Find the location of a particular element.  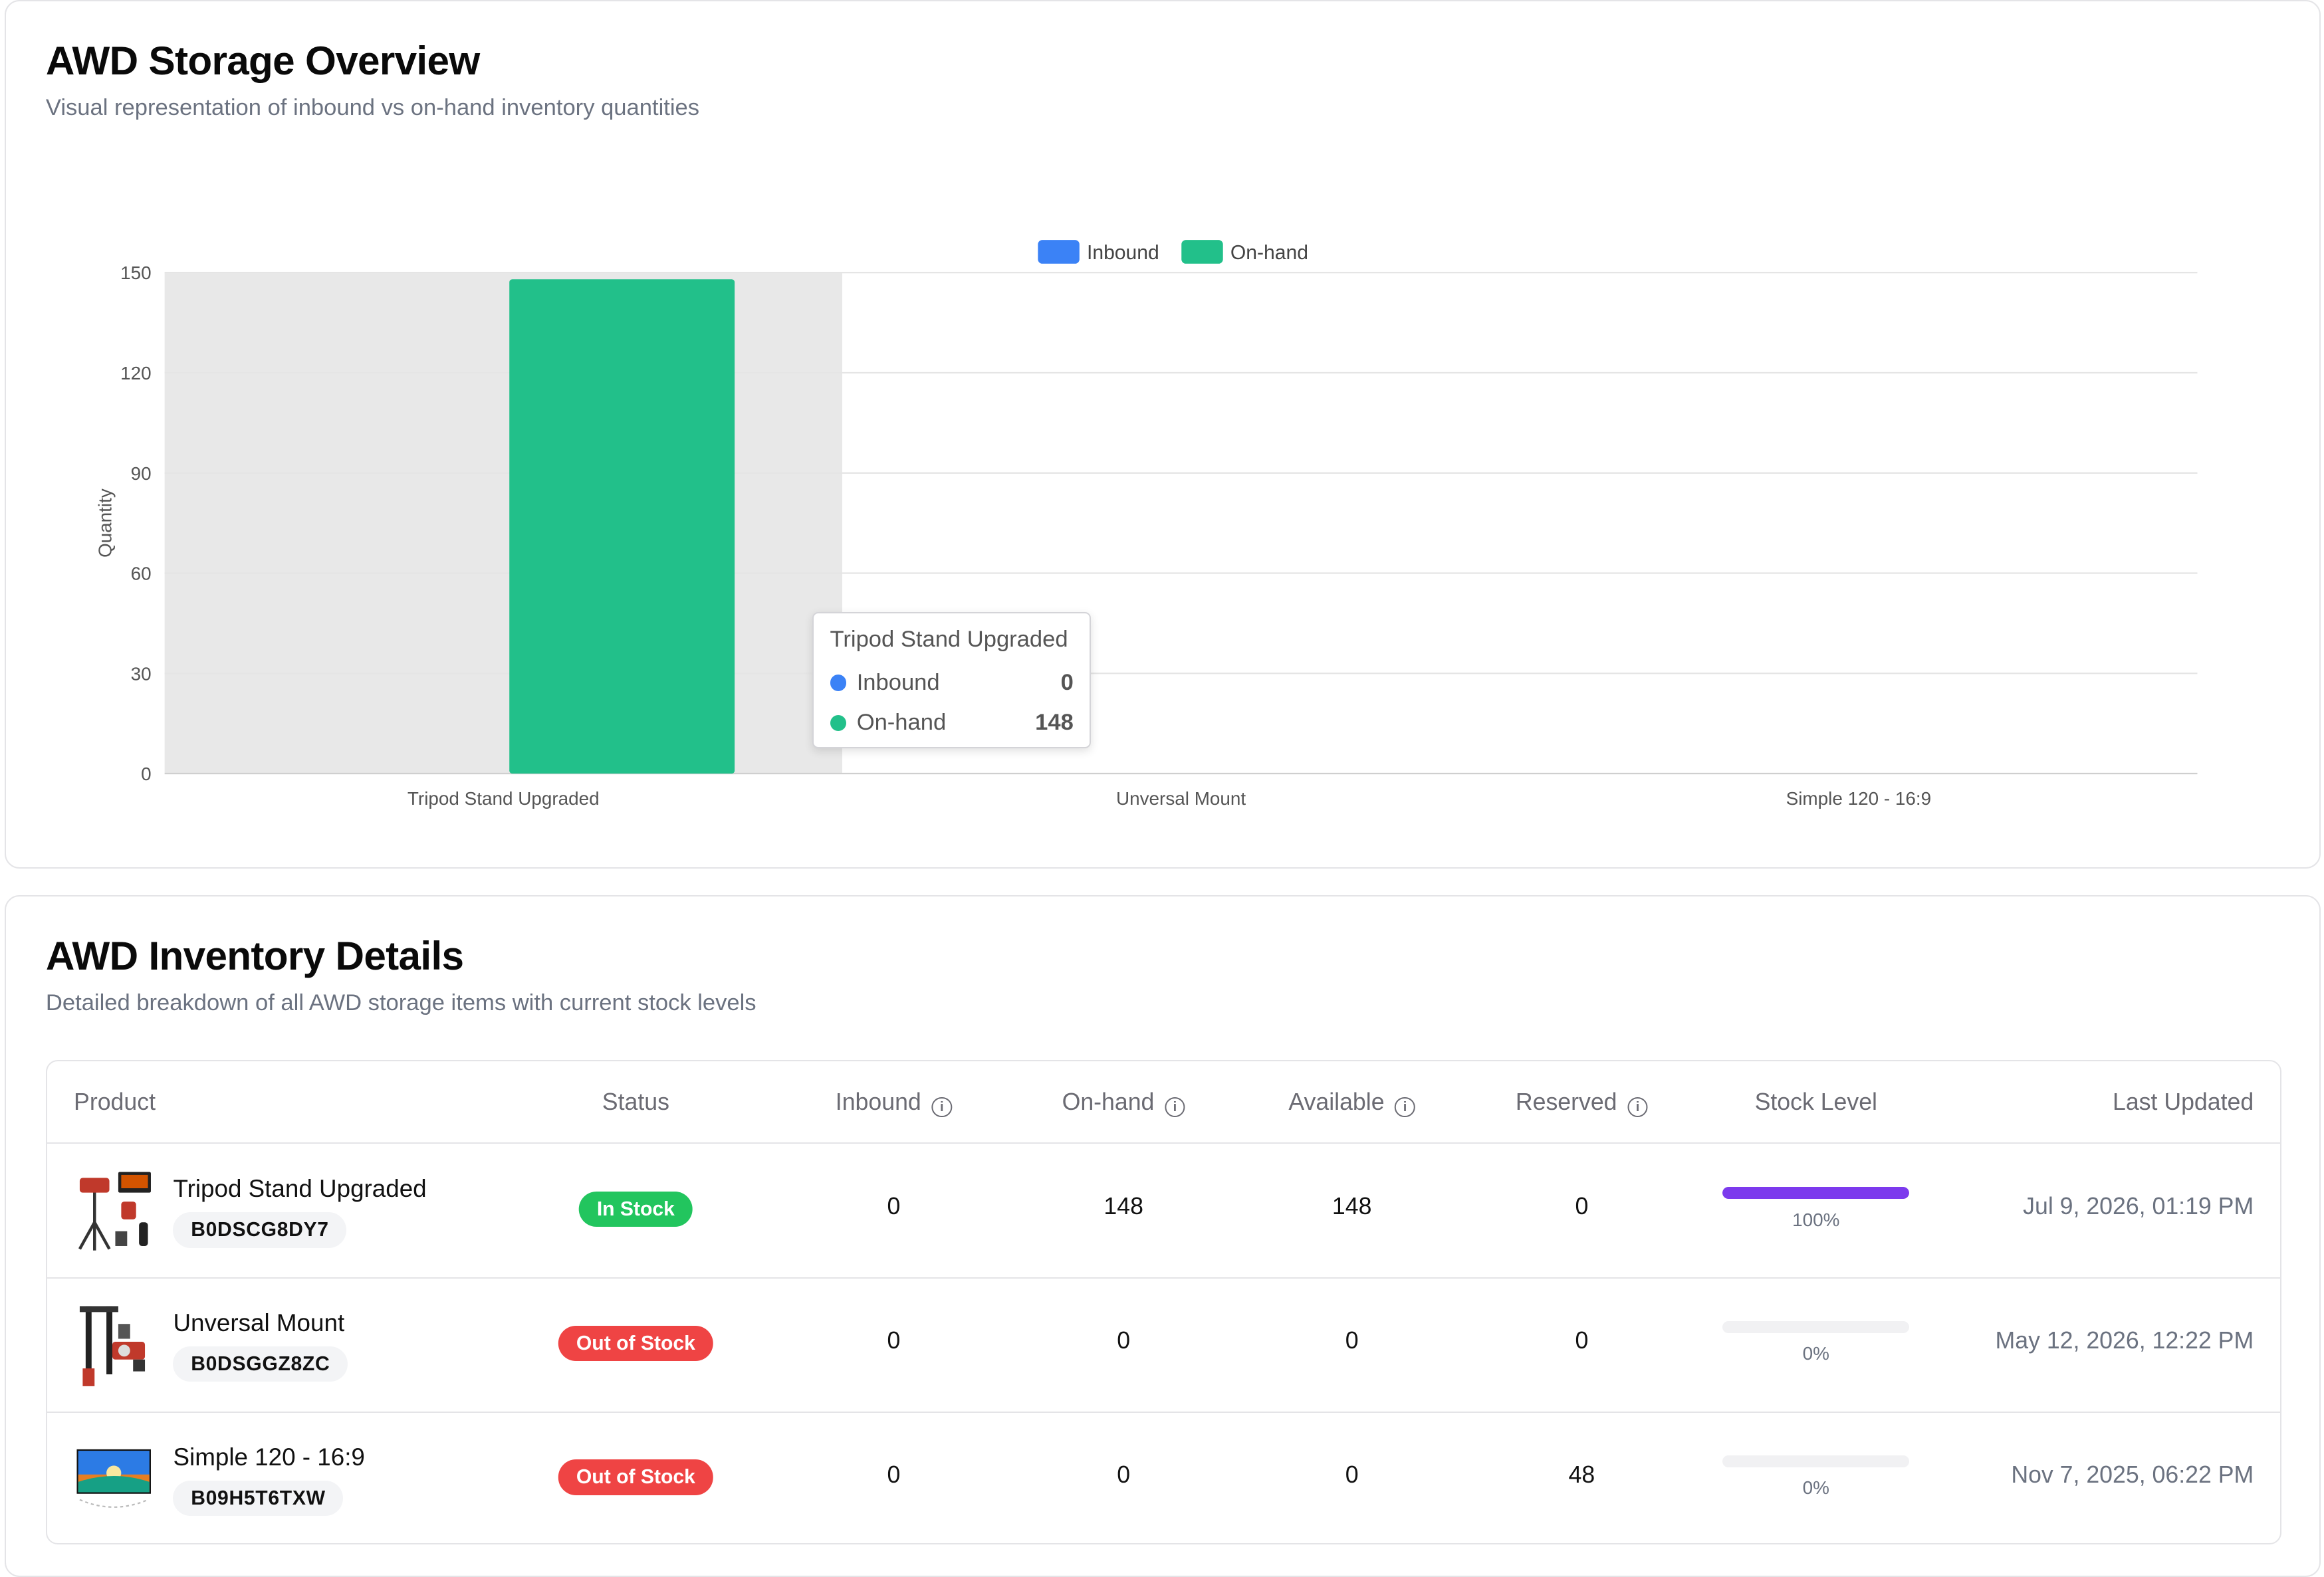

overview-title: AWD Storage Overview is located at coordinates (262, 60).